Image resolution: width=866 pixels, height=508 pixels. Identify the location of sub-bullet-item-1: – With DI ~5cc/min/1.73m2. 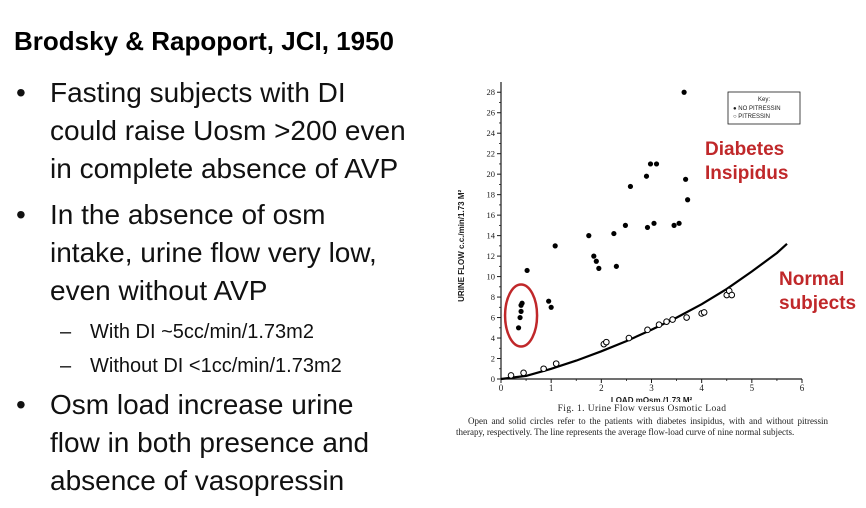
(224, 332).